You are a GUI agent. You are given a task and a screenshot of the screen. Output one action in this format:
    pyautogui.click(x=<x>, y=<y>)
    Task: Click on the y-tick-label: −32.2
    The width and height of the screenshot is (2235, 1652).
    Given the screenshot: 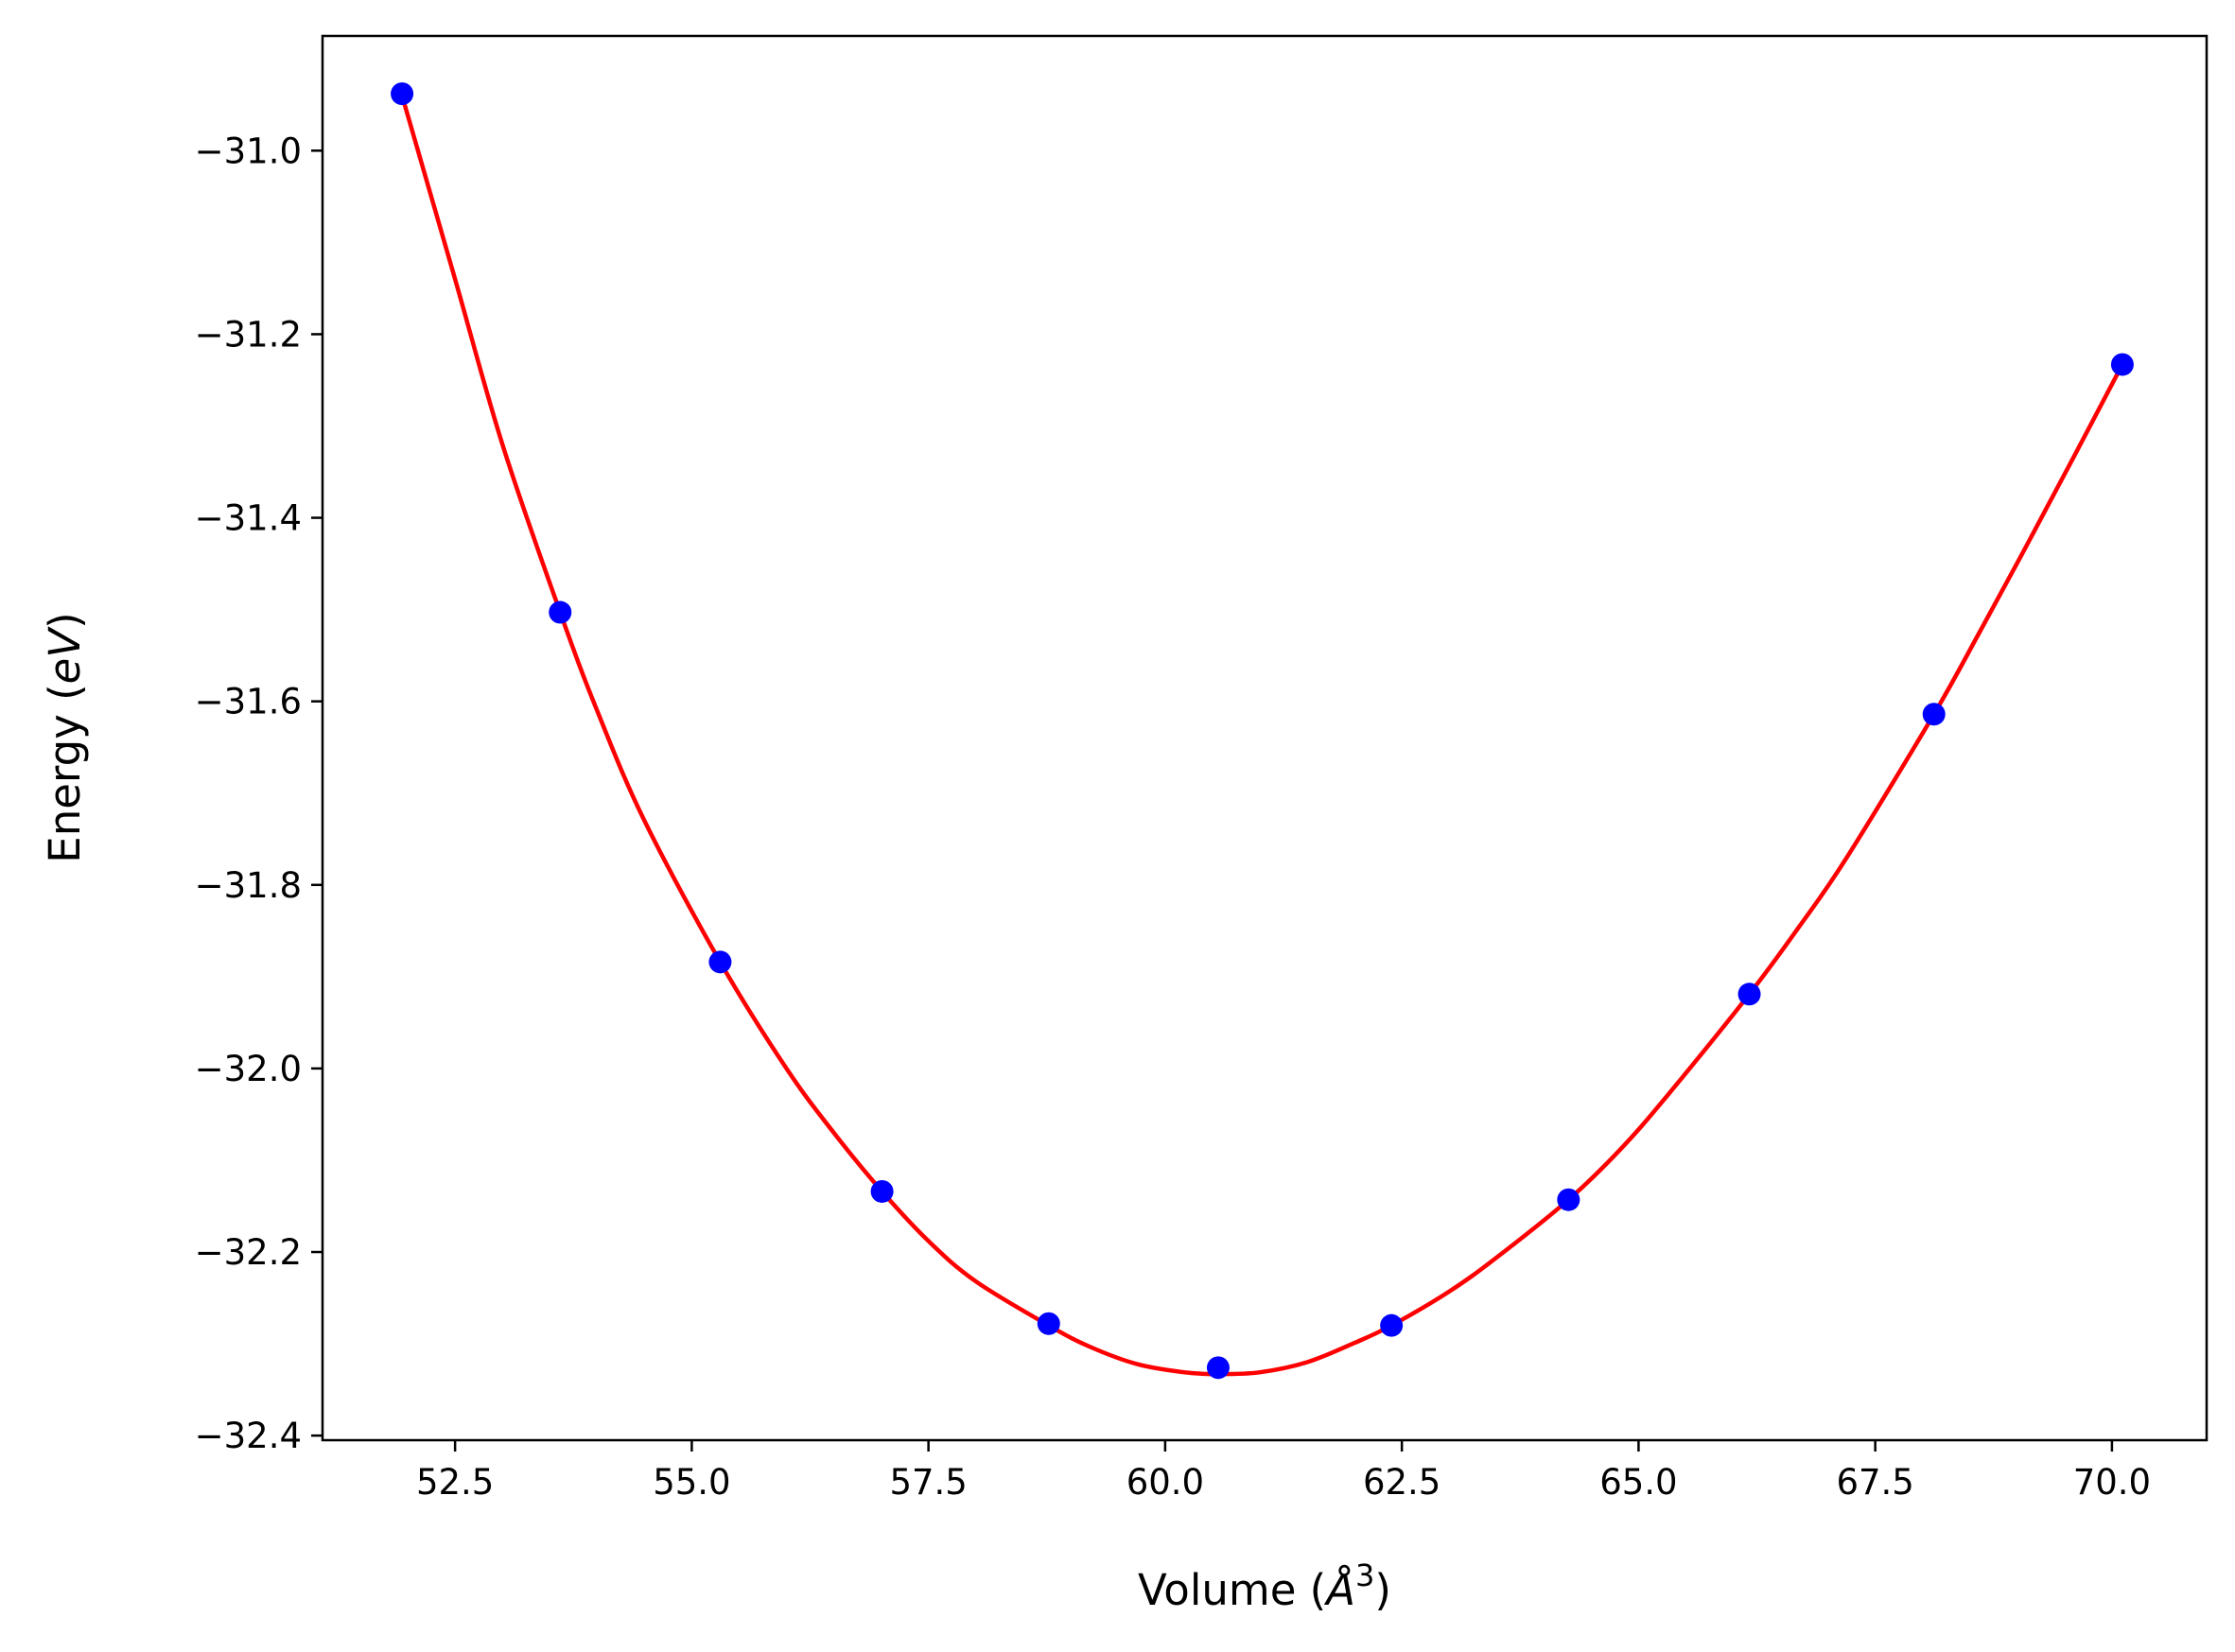 What is the action you would take?
    pyautogui.click(x=248, y=1252)
    